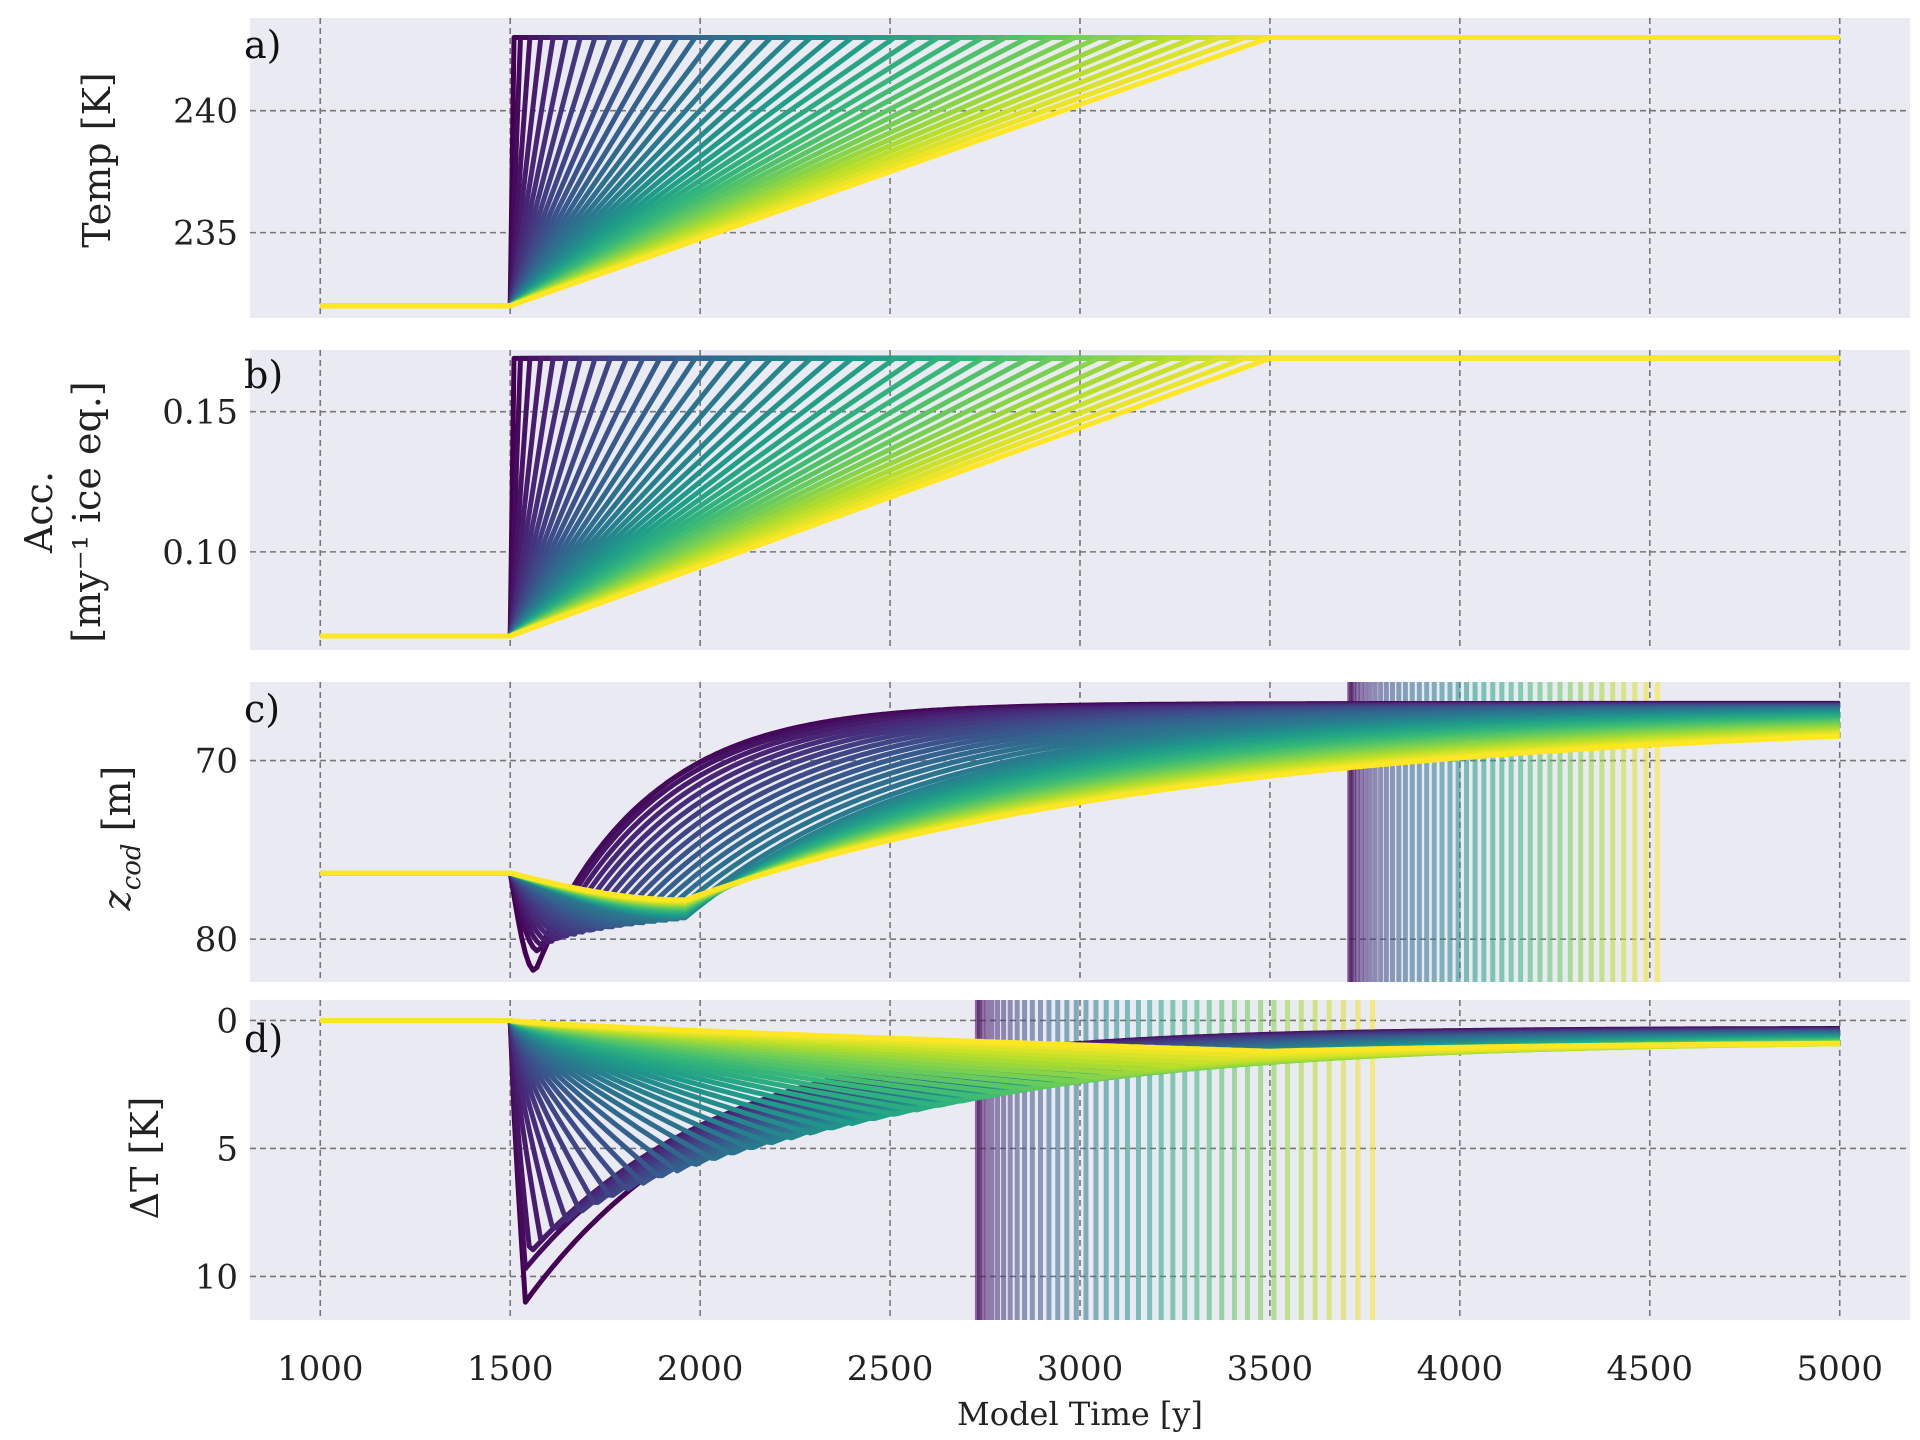  Describe the element at coordinates (263, 375) in the screenshot. I see `panel-label-b: b)` at that location.